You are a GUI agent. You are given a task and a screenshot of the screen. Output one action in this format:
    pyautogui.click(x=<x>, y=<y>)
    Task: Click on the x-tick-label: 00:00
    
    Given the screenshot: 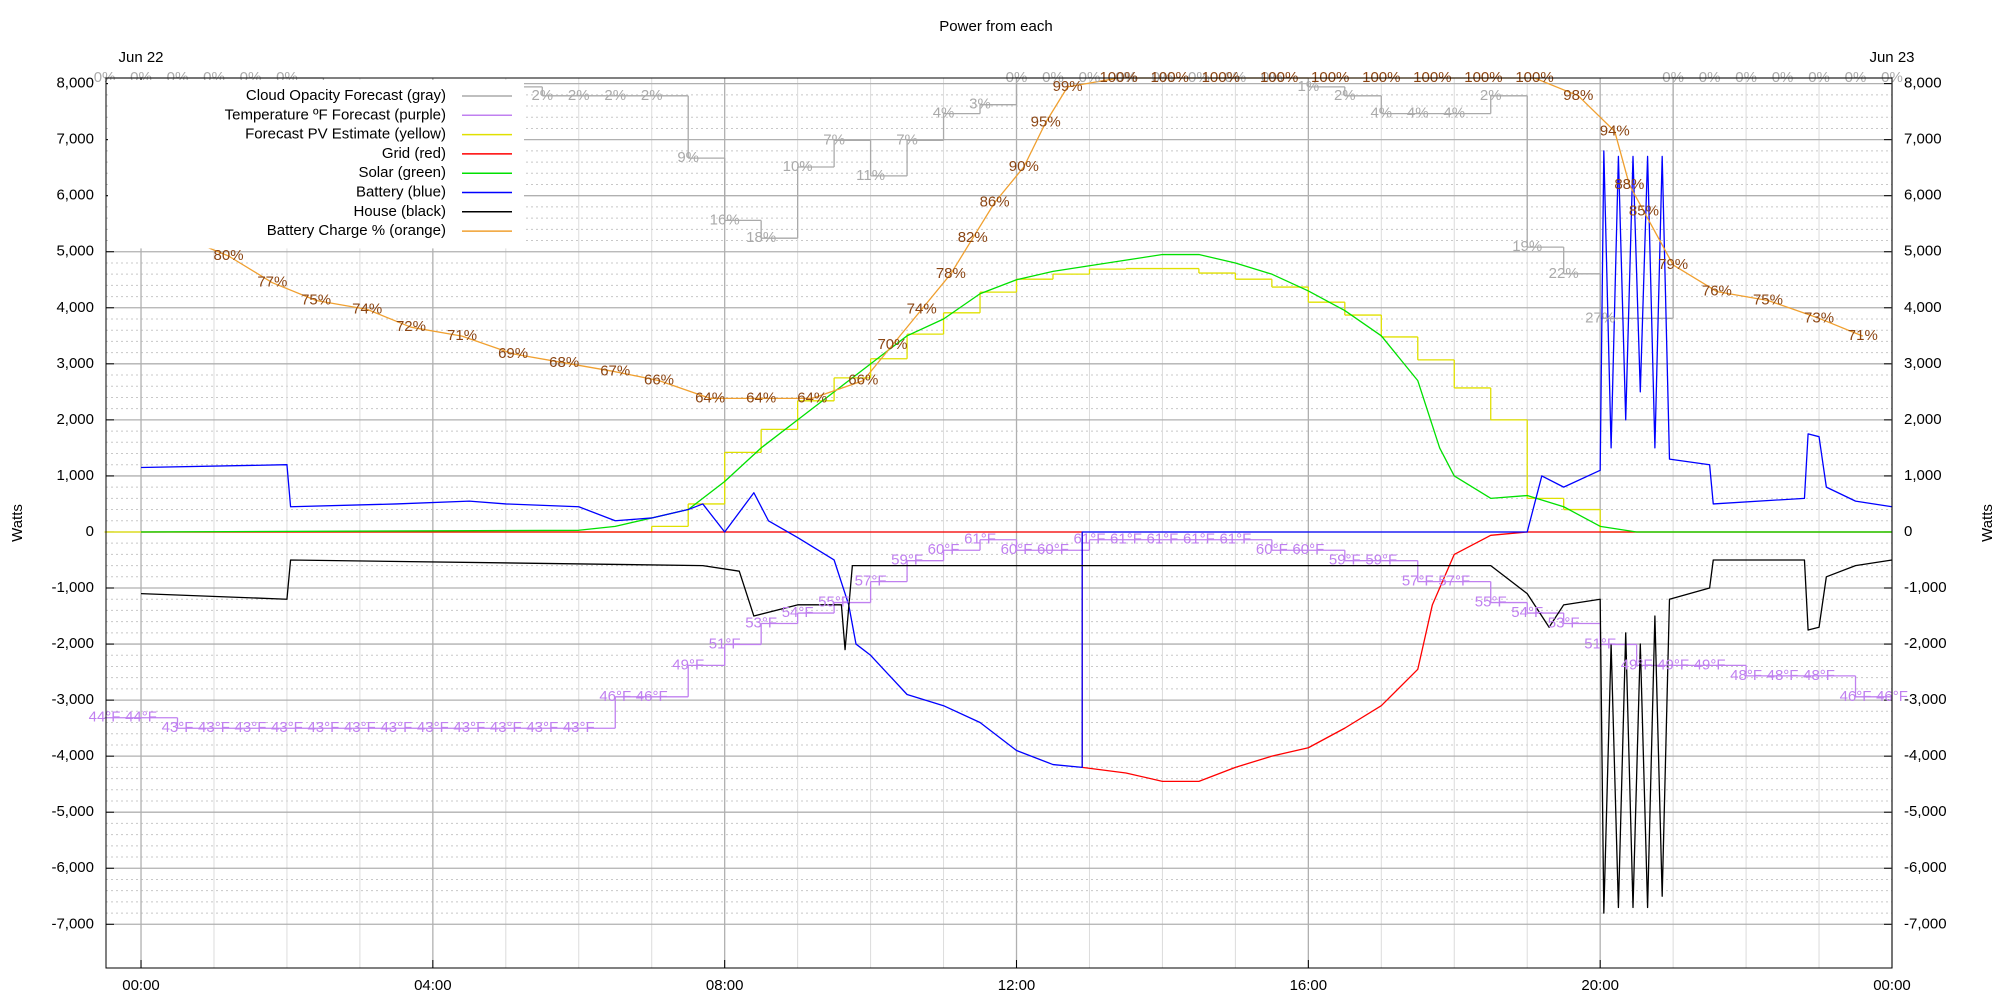 What is the action you would take?
    pyautogui.click(x=1892, y=985)
    